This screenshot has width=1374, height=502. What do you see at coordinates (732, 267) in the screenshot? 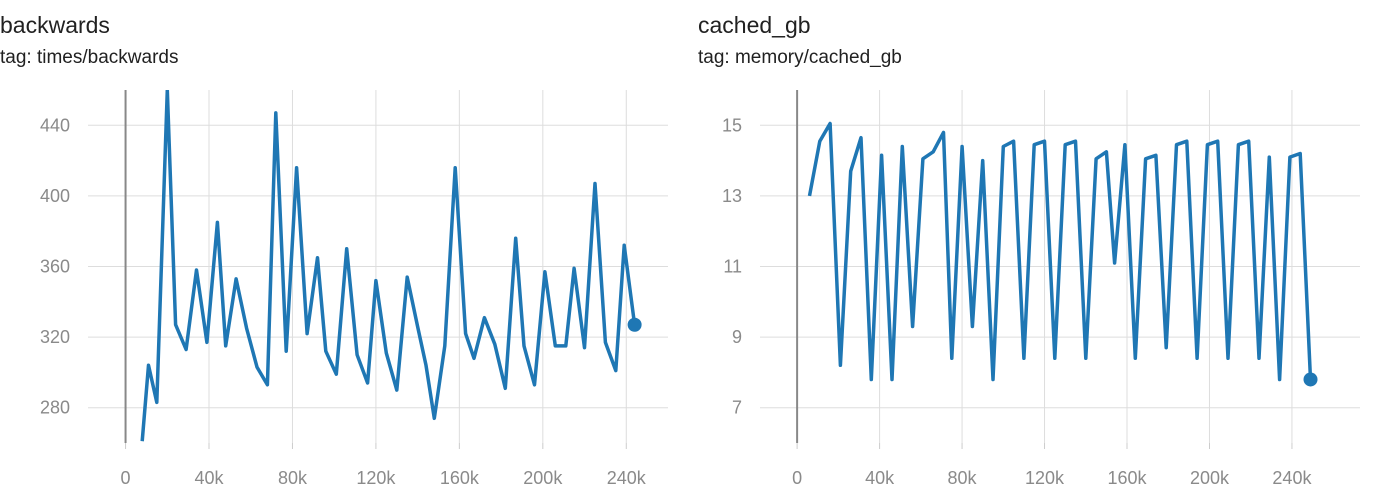
I see `y-tick-label: 11` at bounding box center [732, 267].